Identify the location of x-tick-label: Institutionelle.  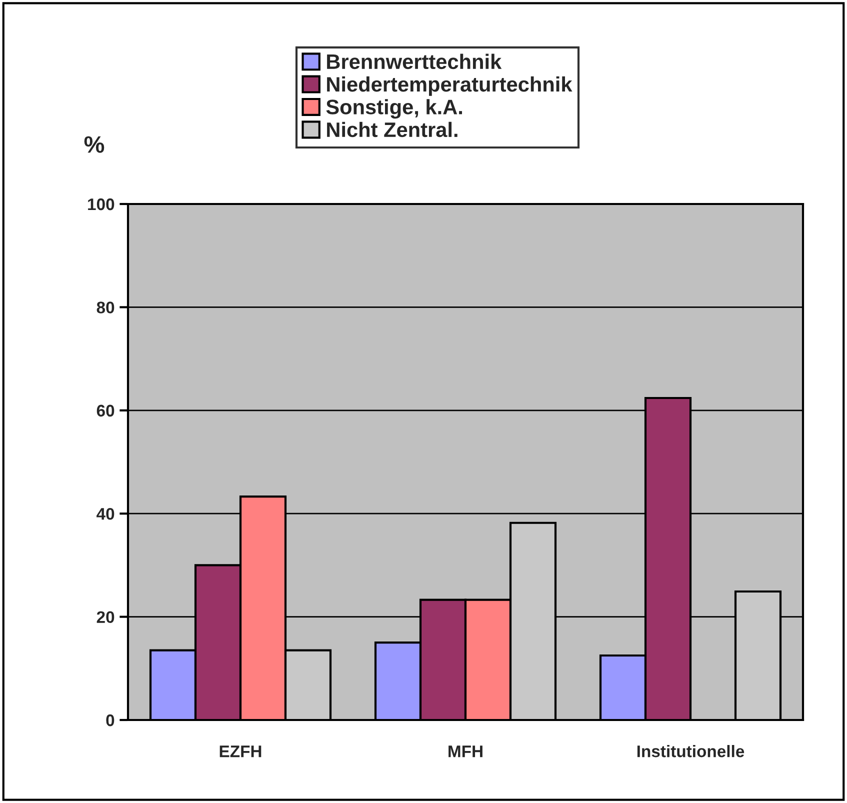
(690, 751).